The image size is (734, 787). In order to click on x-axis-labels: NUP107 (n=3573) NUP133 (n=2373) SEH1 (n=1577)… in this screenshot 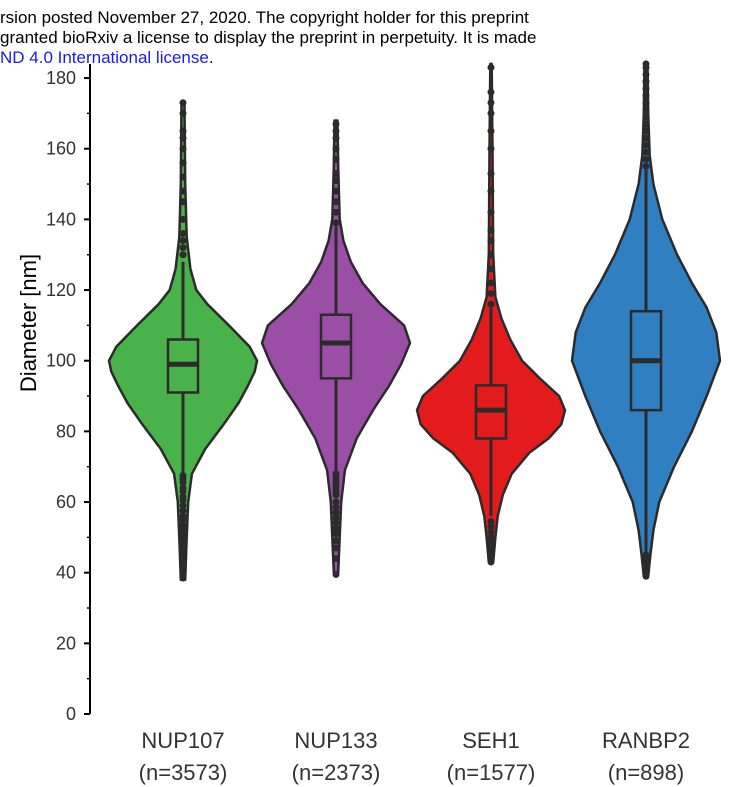, I will do `click(414, 756)`.